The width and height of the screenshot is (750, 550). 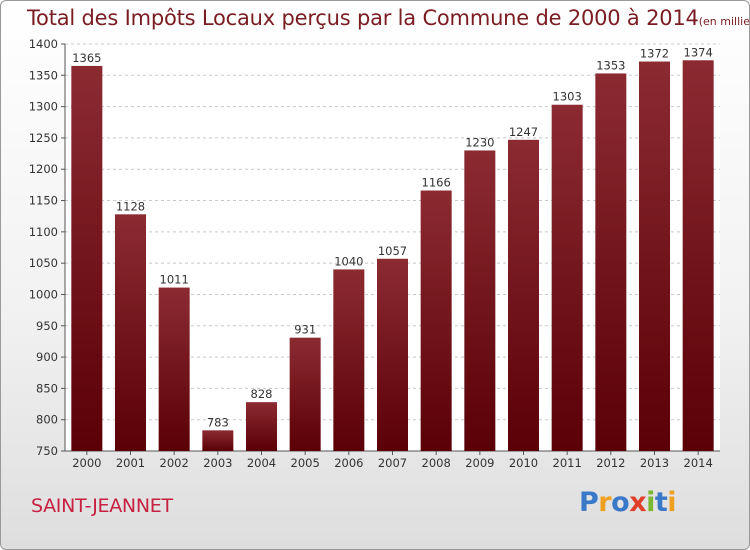 I want to click on proxiti-logo: Proxiti, so click(x=628, y=502).